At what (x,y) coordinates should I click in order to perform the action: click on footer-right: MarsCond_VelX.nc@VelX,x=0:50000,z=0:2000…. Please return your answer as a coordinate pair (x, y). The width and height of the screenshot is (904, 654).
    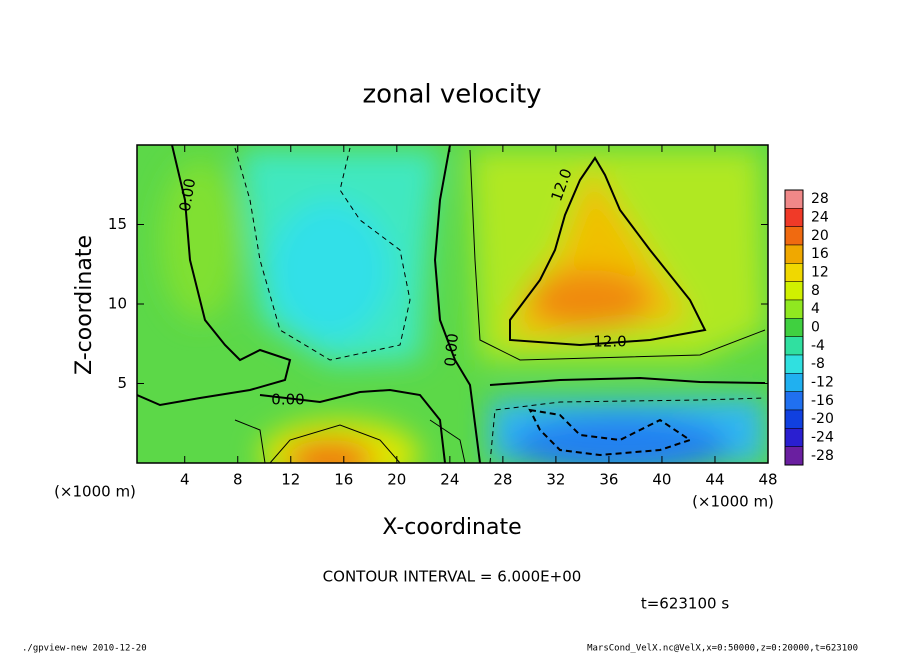
    Looking at the image, I should click on (722, 649).